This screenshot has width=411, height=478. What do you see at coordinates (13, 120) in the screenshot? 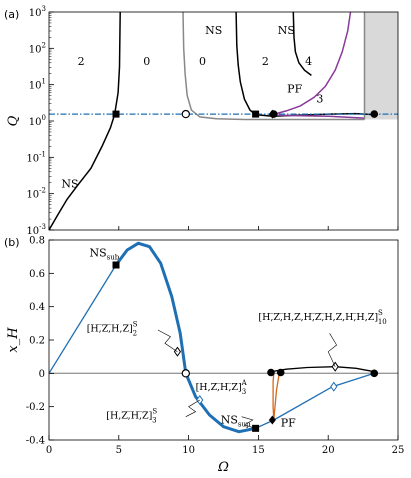
I see `y-axis-label-a: Q` at bounding box center [13, 120].